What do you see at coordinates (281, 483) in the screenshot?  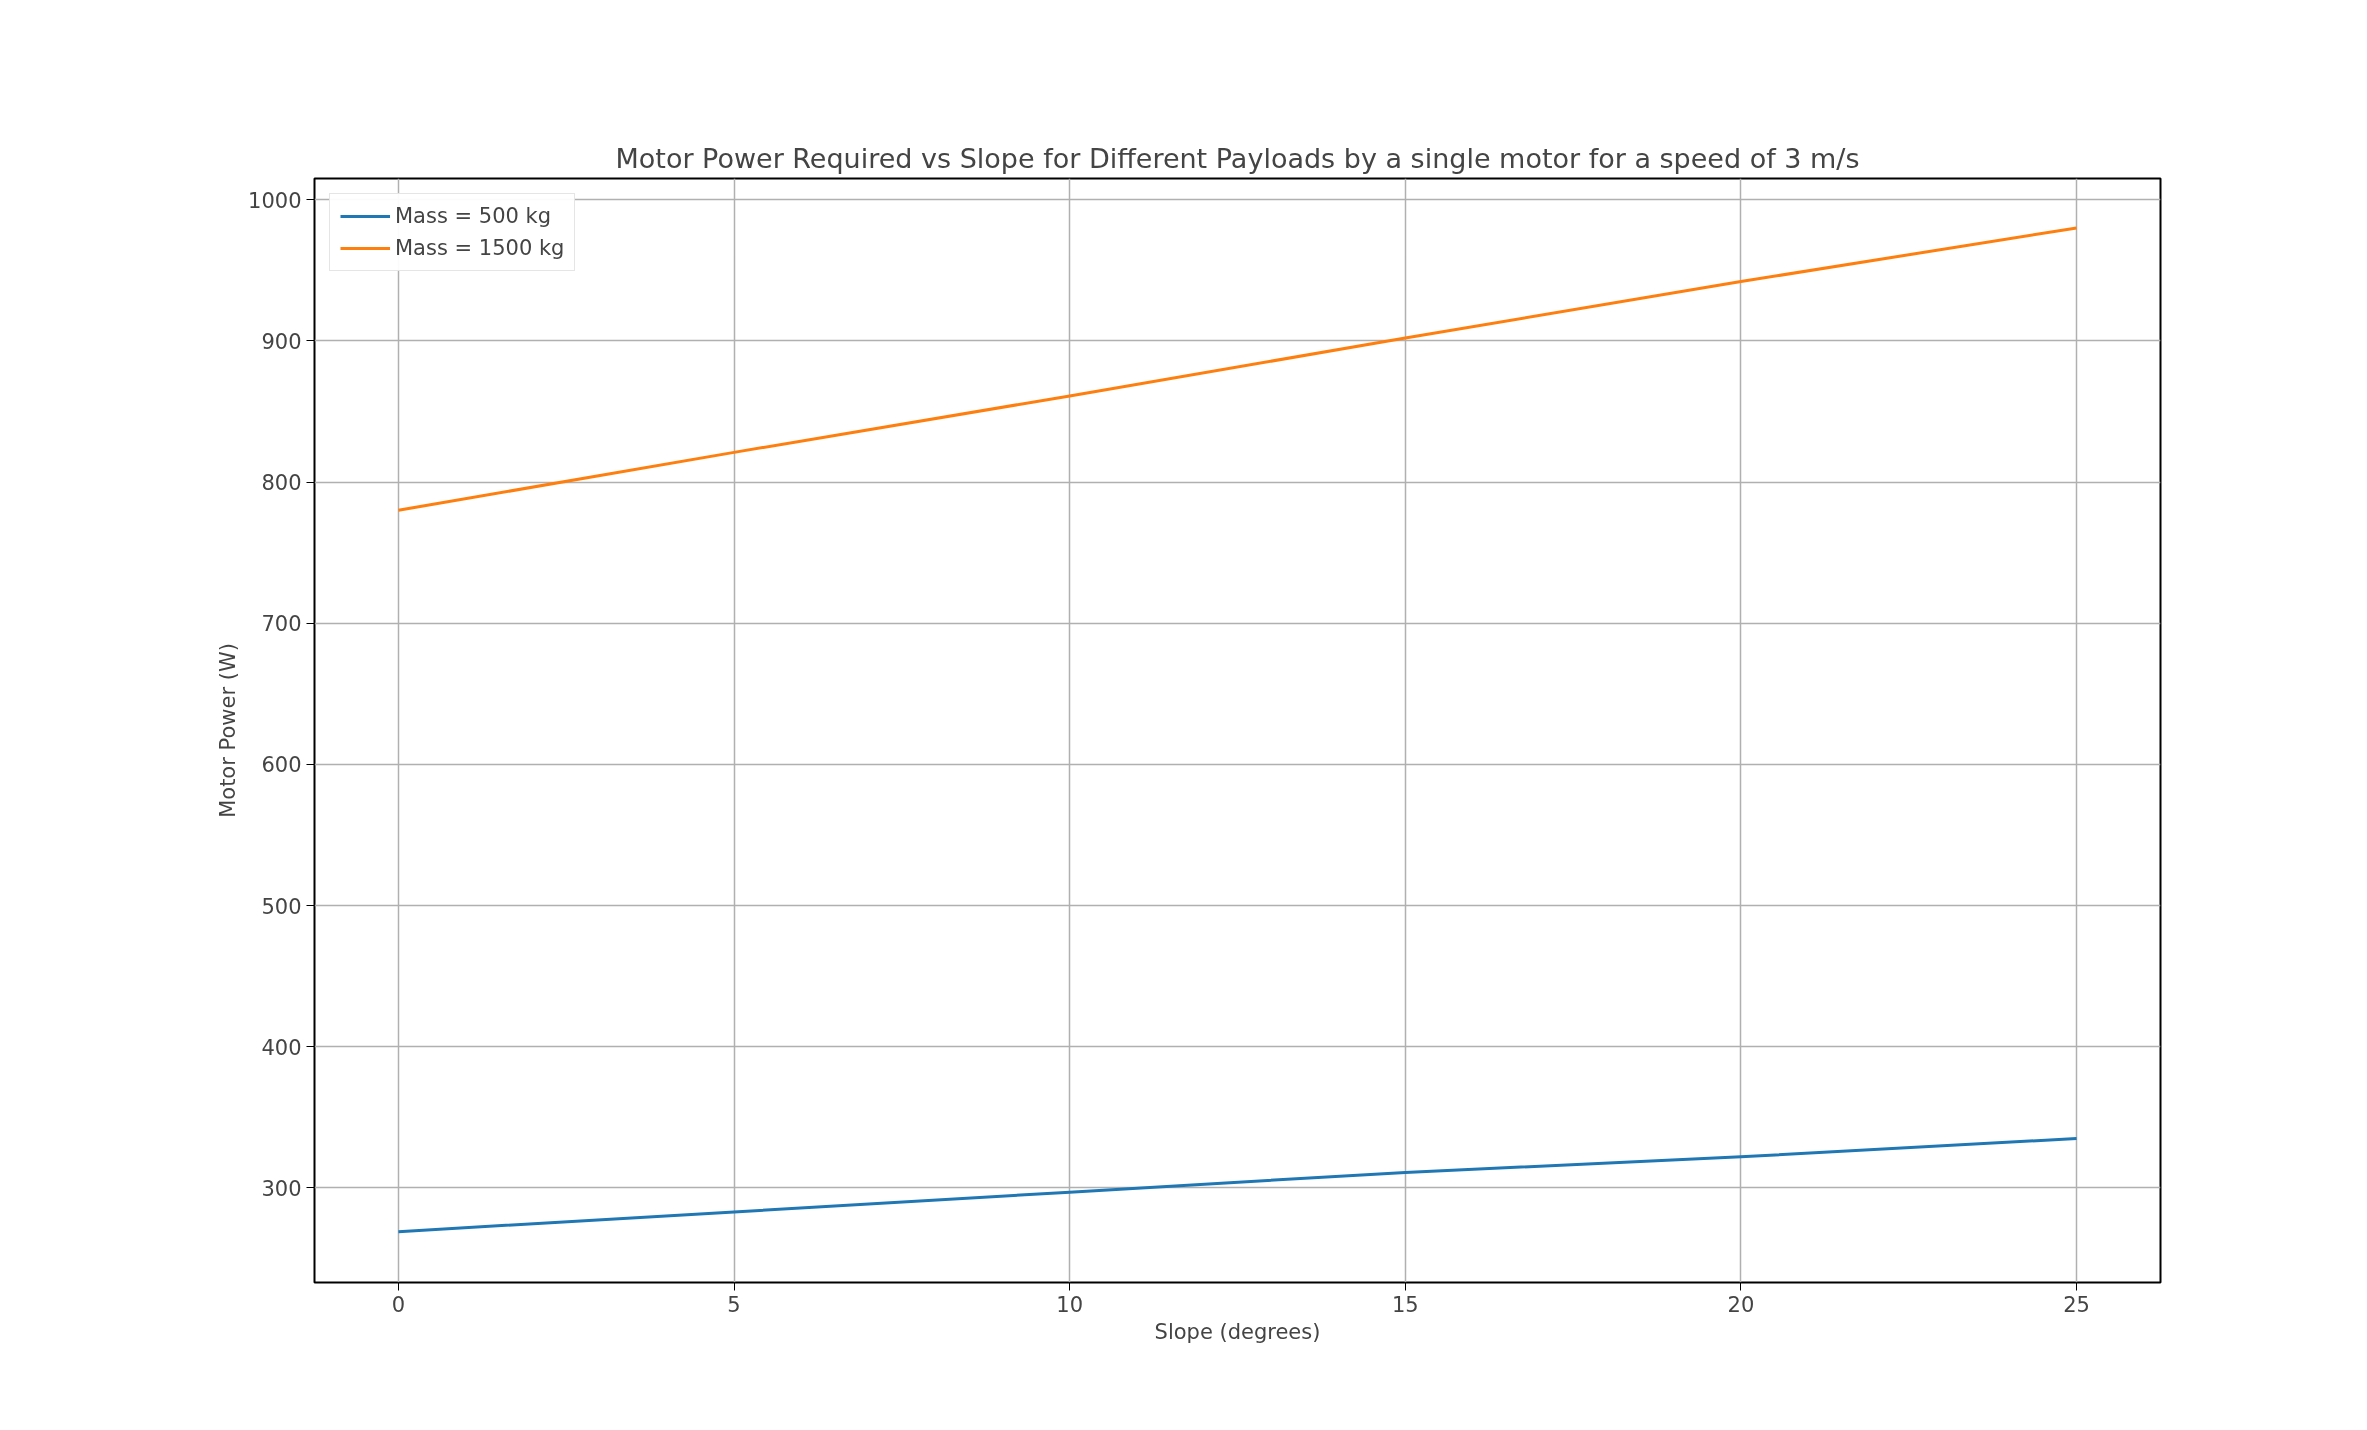 I see `y-tick-label: 800` at bounding box center [281, 483].